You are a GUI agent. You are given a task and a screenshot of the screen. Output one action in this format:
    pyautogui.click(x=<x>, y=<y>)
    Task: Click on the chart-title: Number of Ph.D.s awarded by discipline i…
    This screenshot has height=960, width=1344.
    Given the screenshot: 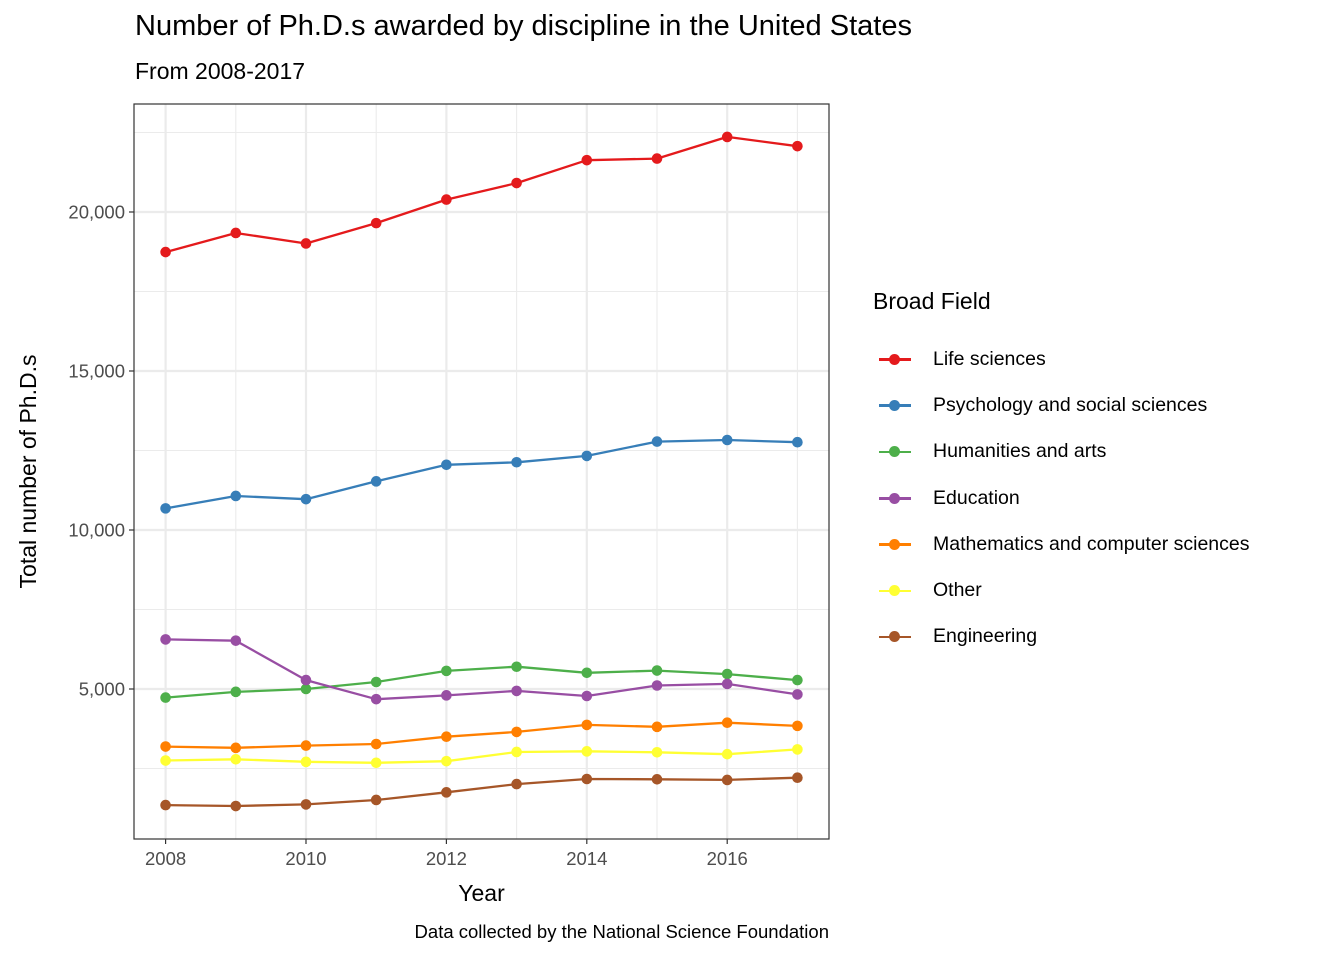 What is the action you would take?
    pyautogui.click(x=523, y=26)
    